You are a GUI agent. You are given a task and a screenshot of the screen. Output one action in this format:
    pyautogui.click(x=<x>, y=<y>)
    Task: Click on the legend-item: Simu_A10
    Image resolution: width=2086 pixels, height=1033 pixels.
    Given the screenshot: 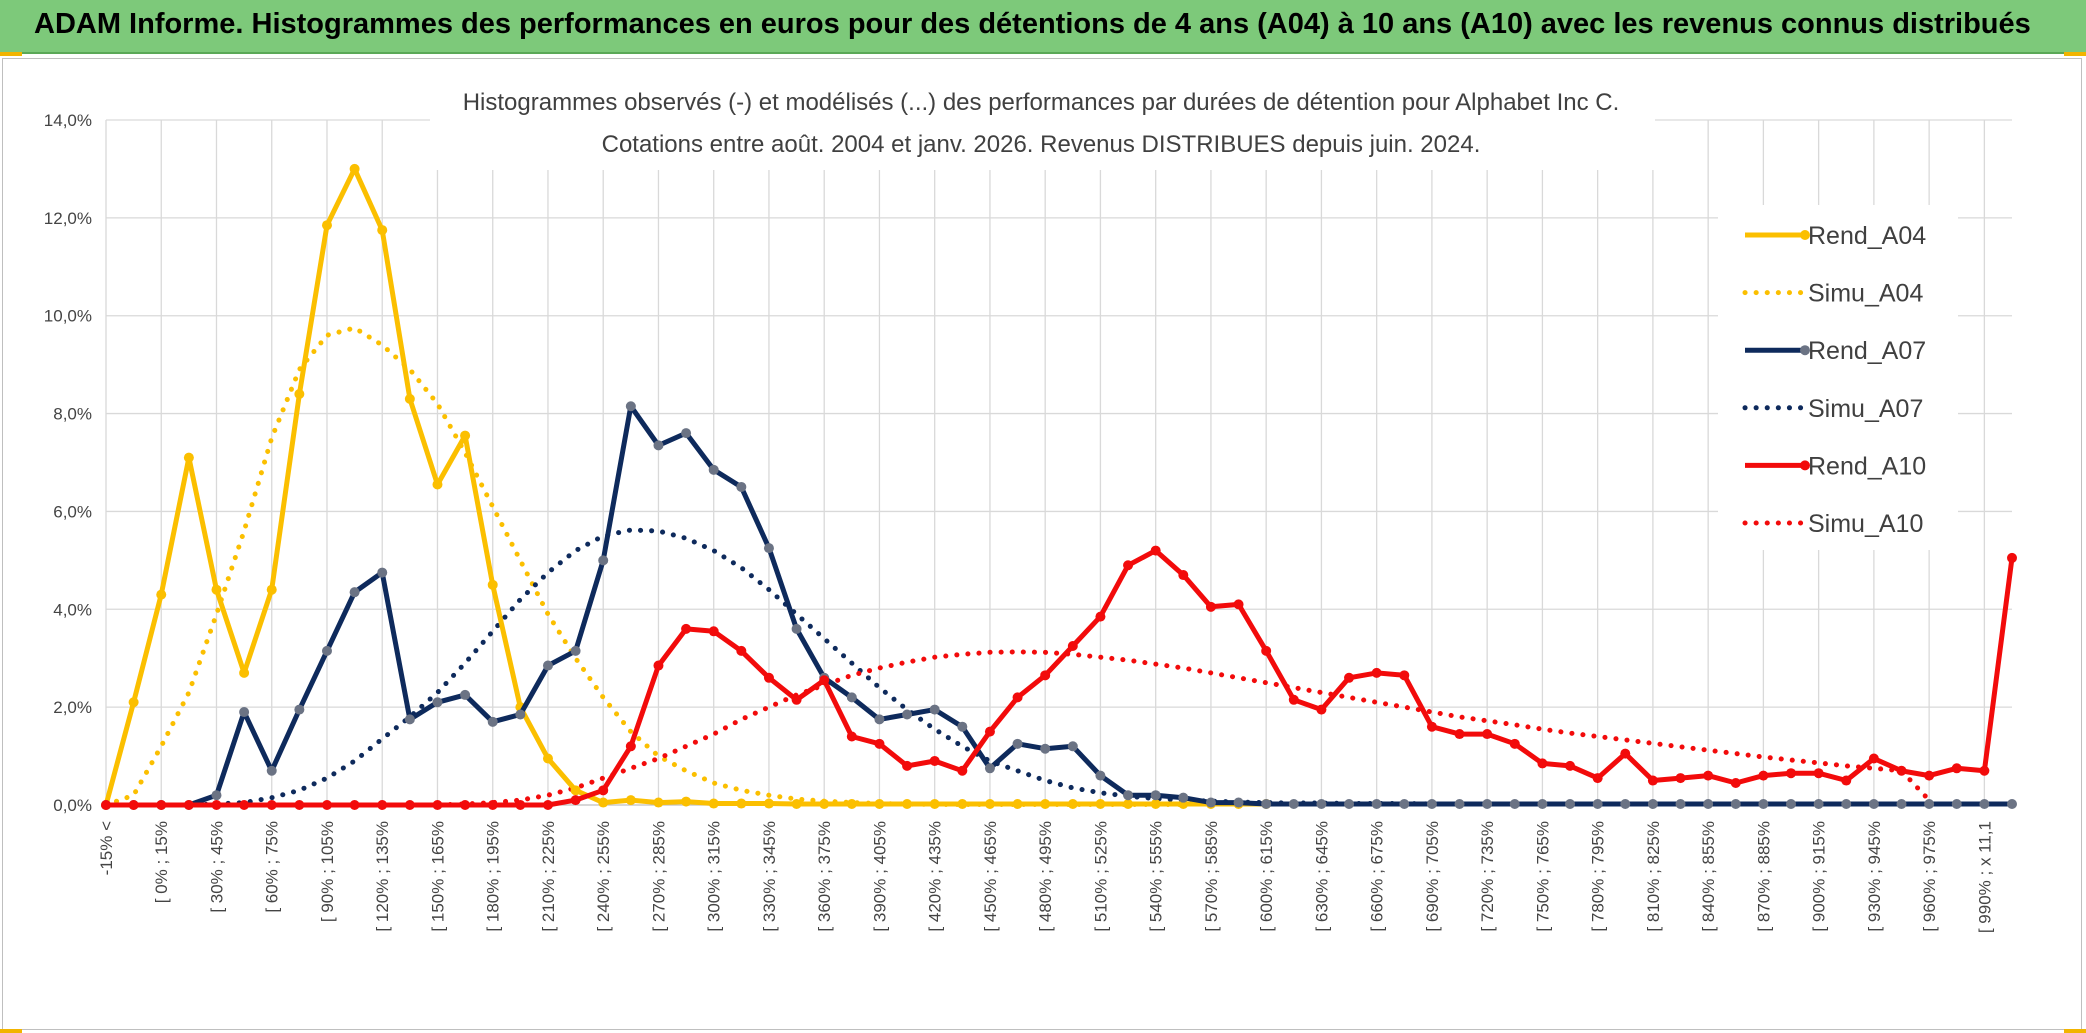 What is the action you would take?
    pyautogui.click(x=1832, y=524)
    